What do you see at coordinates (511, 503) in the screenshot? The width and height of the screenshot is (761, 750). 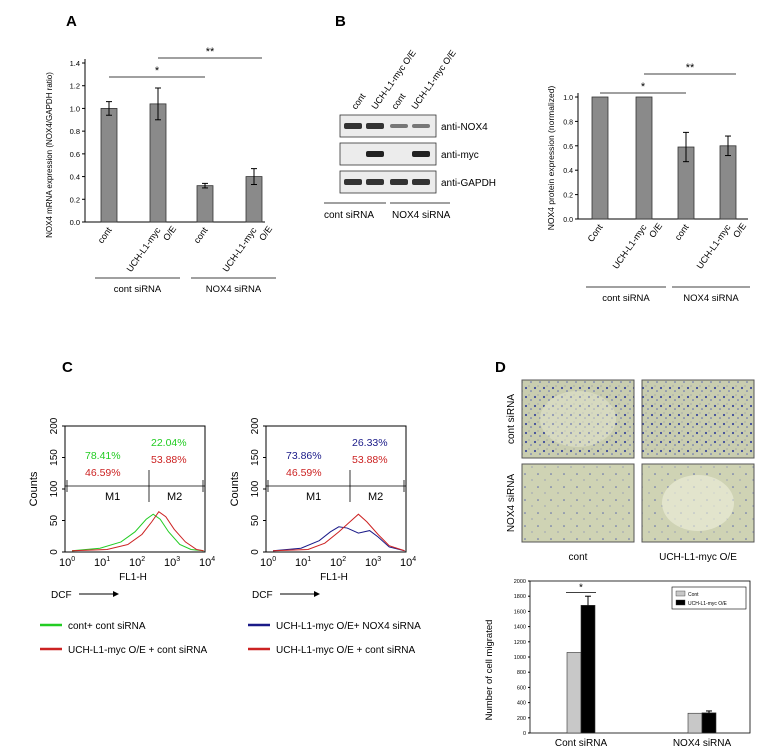 I see `micro-row-label: NOX4 siRNA` at bounding box center [511, 503].